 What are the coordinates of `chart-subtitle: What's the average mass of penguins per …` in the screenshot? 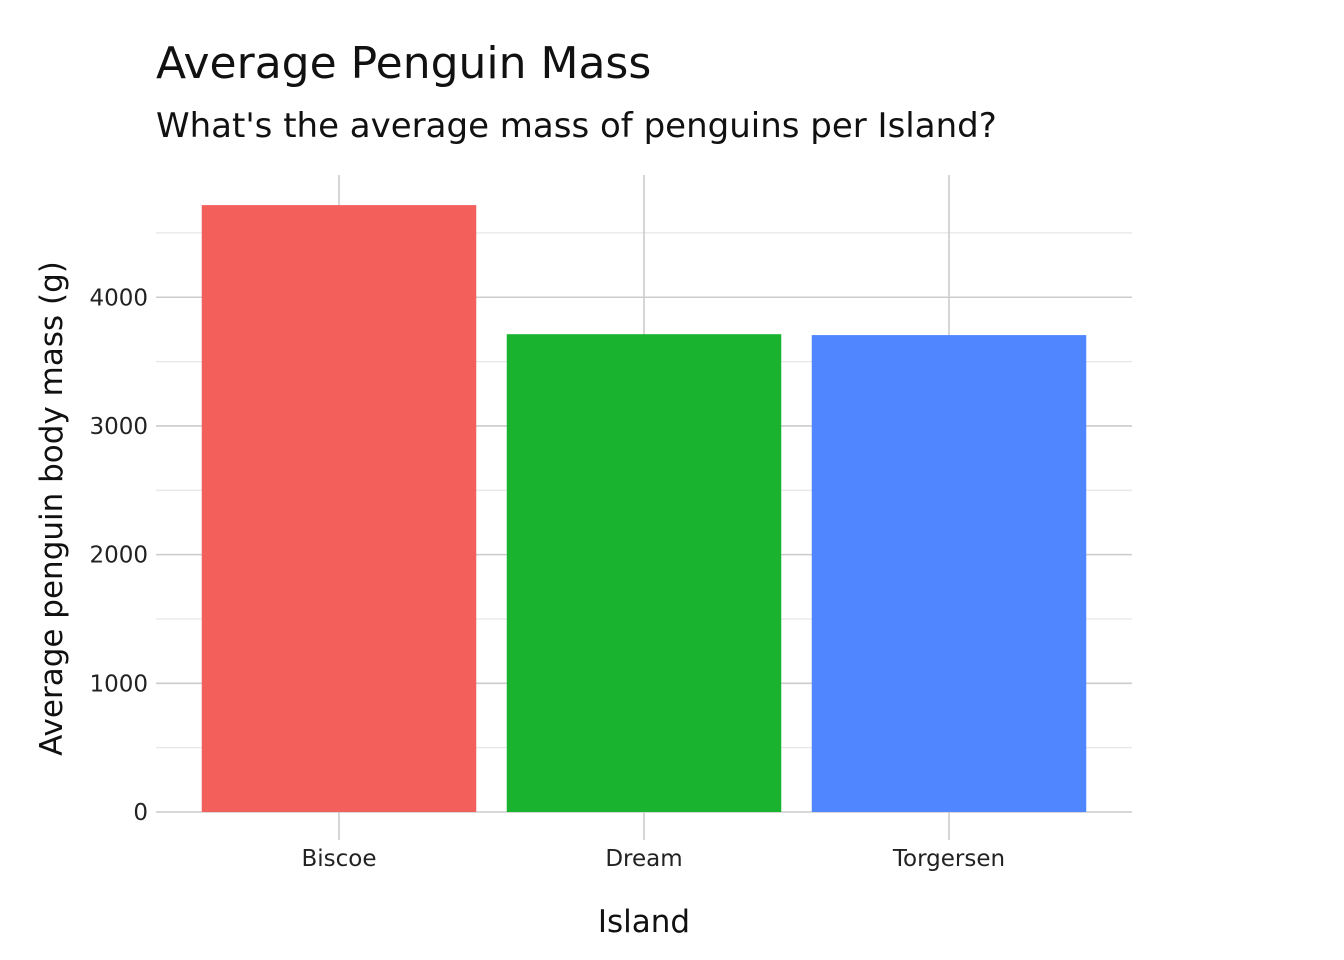 It's located at (576, 126).